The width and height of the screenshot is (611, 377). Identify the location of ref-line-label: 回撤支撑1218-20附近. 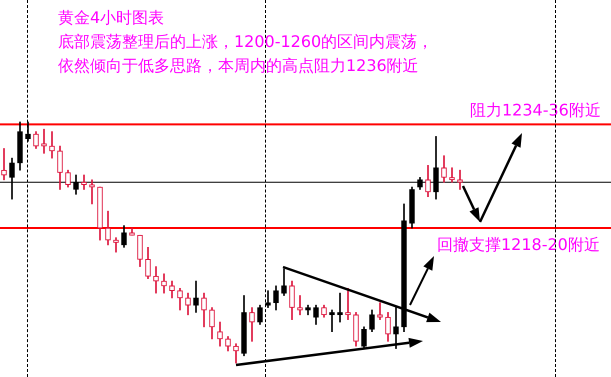
(518, 244).